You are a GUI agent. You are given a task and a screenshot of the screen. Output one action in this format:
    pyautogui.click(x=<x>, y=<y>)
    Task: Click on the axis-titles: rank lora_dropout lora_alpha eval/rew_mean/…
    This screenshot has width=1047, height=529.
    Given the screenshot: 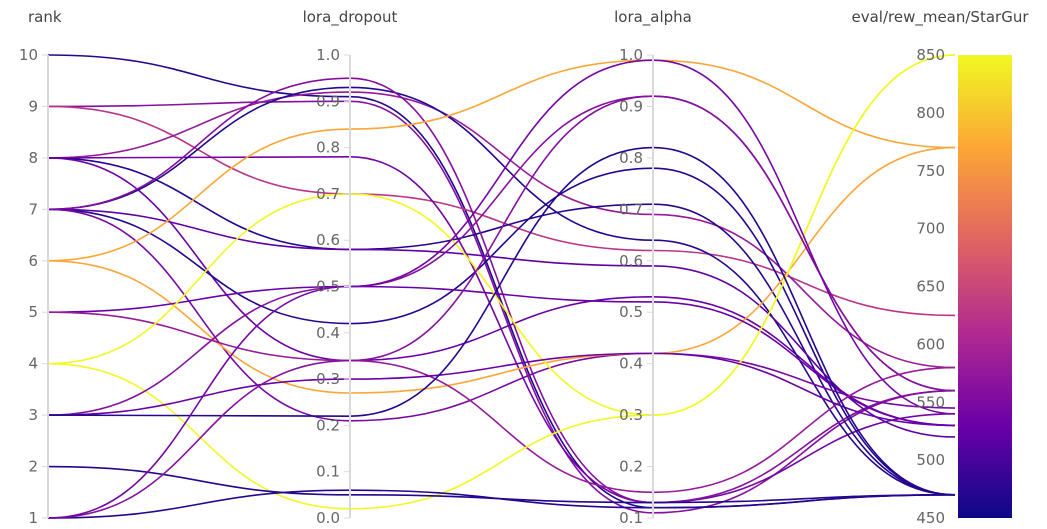 What is the action you would take?
    pyautogui.click(x=528, y=17)
    